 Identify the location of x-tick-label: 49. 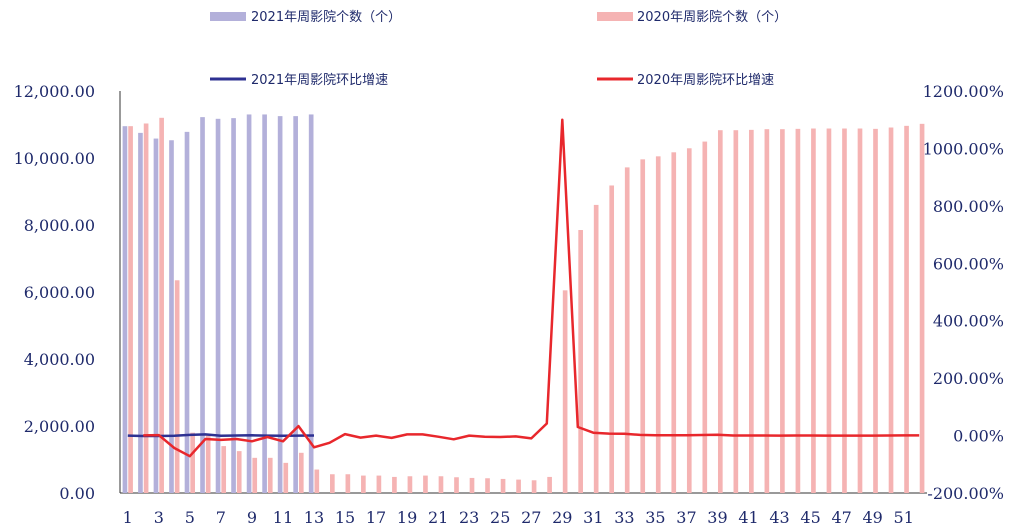
(873, 517).